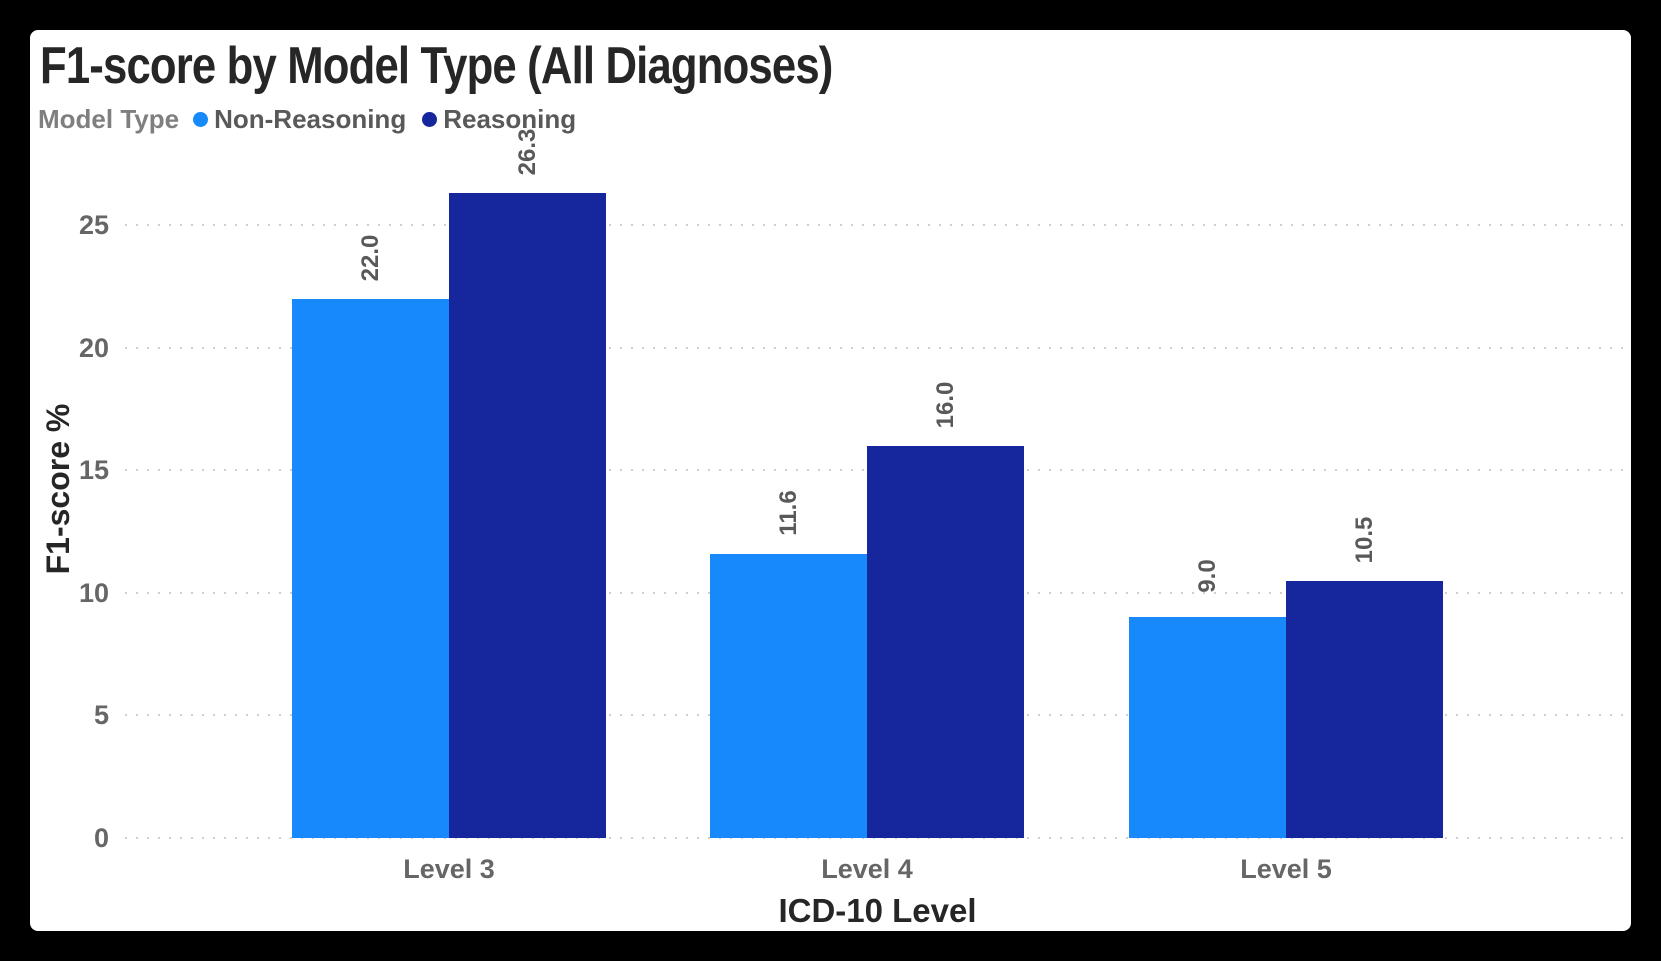  Describe the element at coordinates (436, 66) in the screenshot. I see `chart-title: F1-score by Model Type (All Diagnoses)` at that location.